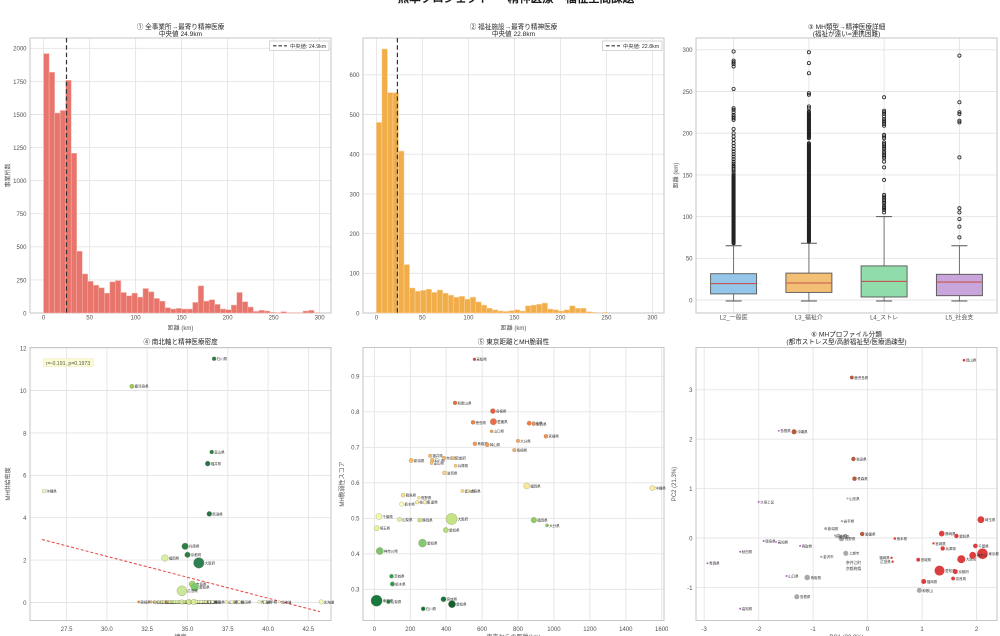  What do you see at coordinates (675, 484) in the screenshot?
I see `svg-text: PC2 (21.3%)` at bounding box center [675, 484].